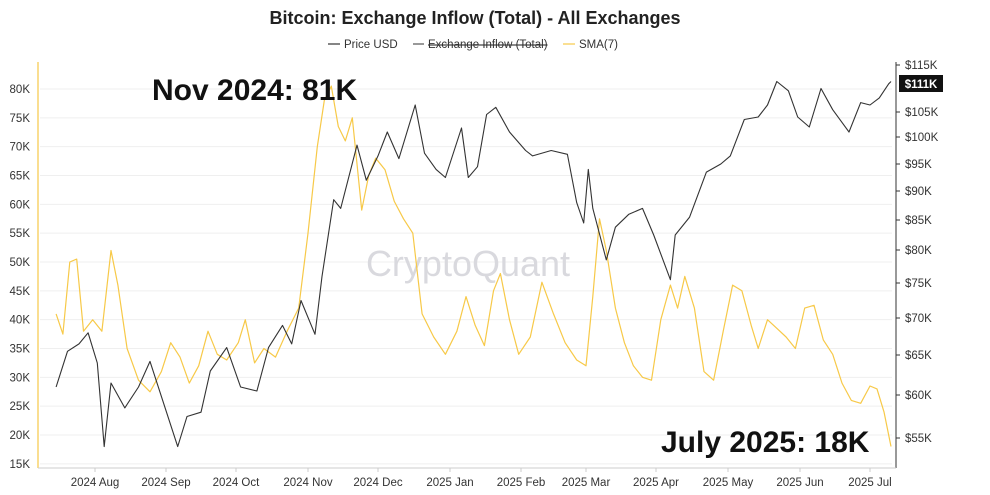 The height and width of the screenshot is (495, 990). What do you see at coordinates (922, 138) in the screenshot?
I see `right-tick-label: $100K` at bounding box center [922, 138].